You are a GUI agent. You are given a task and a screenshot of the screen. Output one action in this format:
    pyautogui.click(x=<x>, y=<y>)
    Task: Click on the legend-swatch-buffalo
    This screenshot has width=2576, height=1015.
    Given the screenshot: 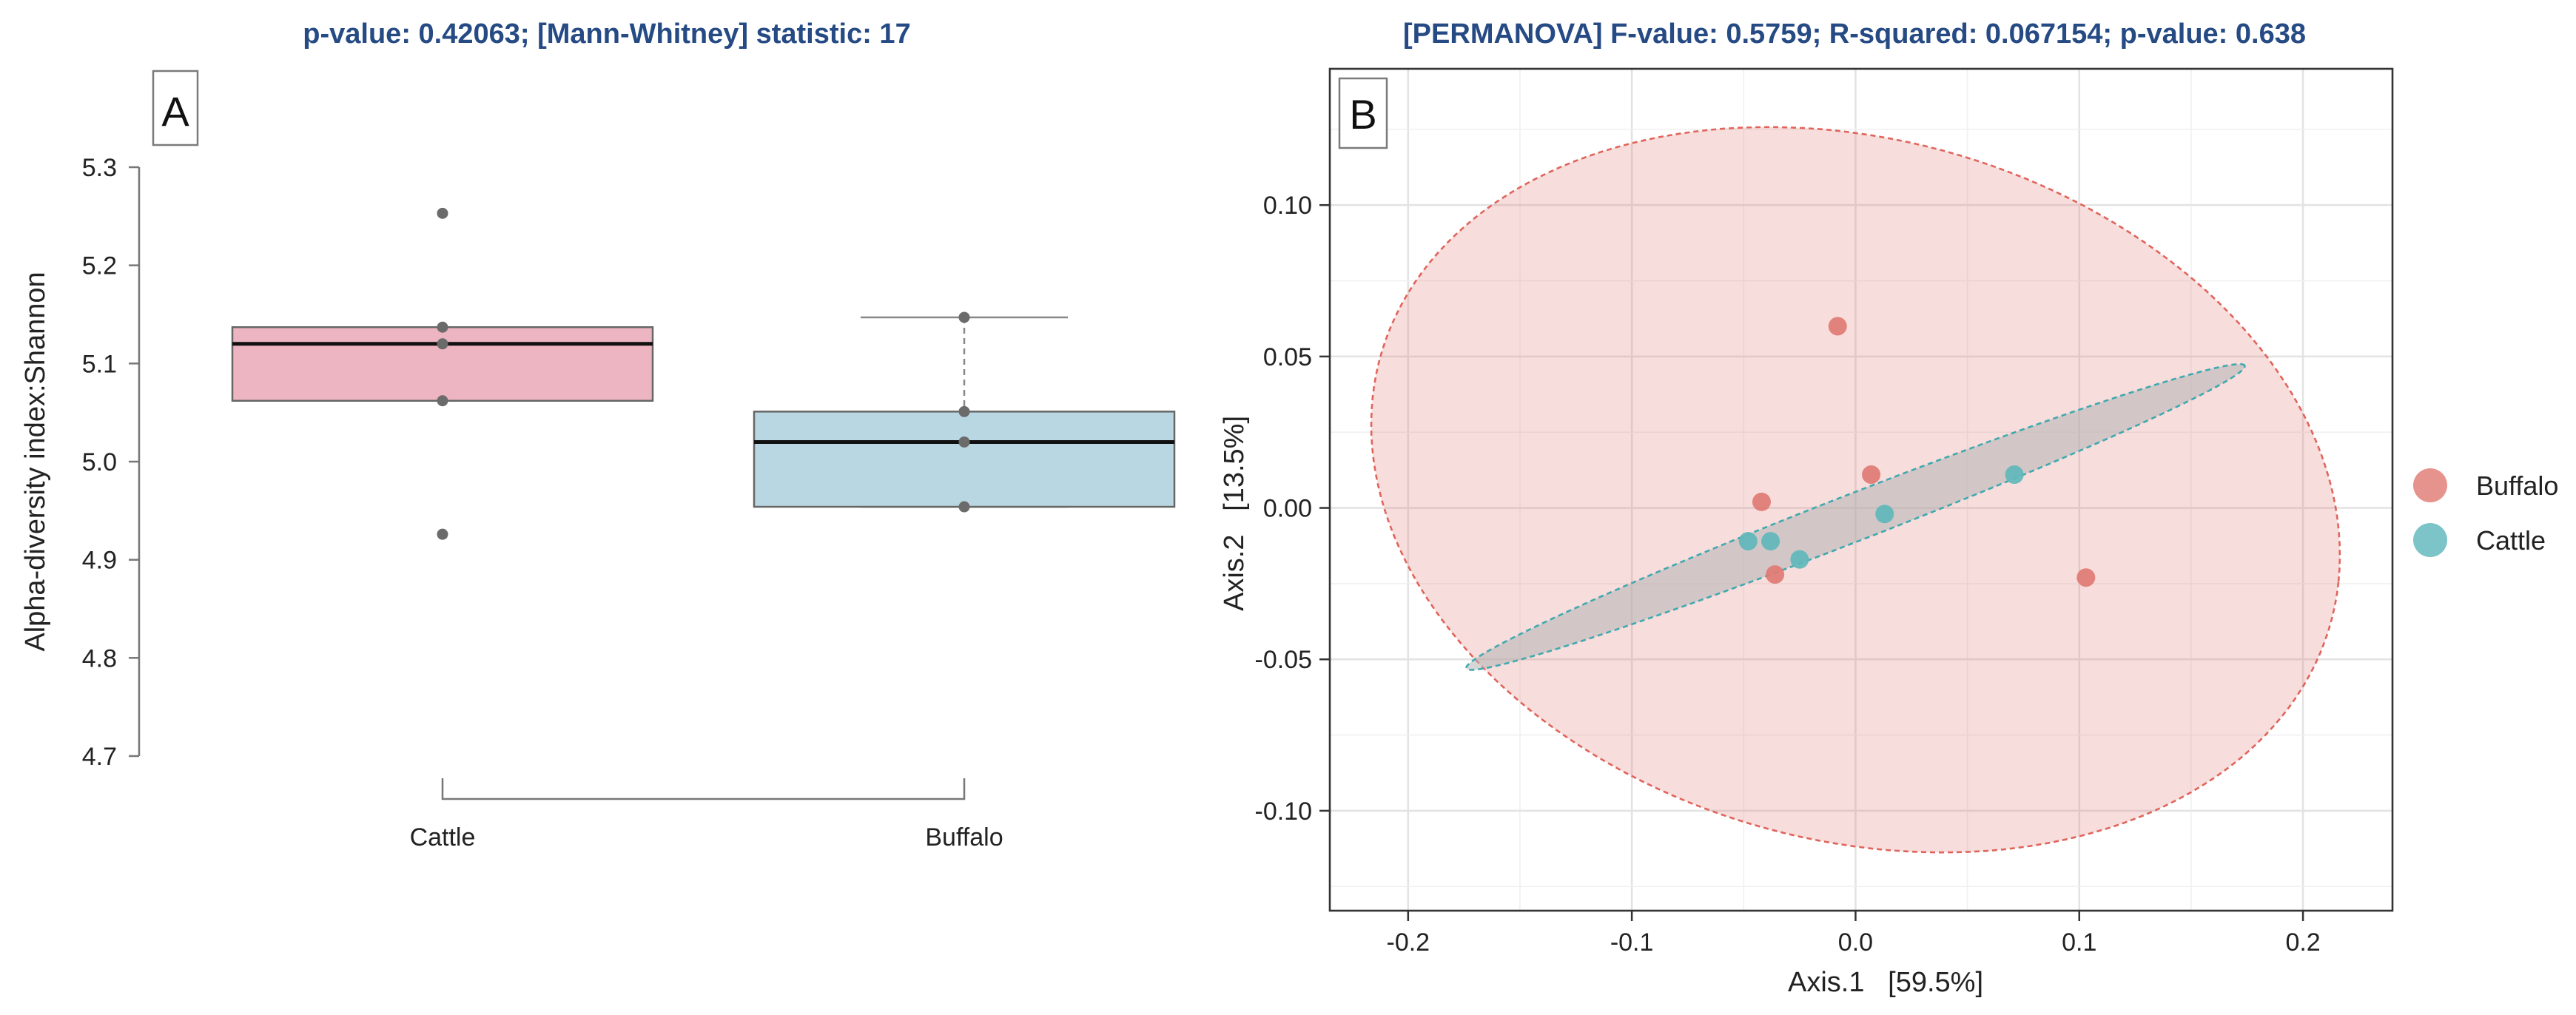 What is the action you would take?
    pyautogui.click(x=2430, y=485)
    